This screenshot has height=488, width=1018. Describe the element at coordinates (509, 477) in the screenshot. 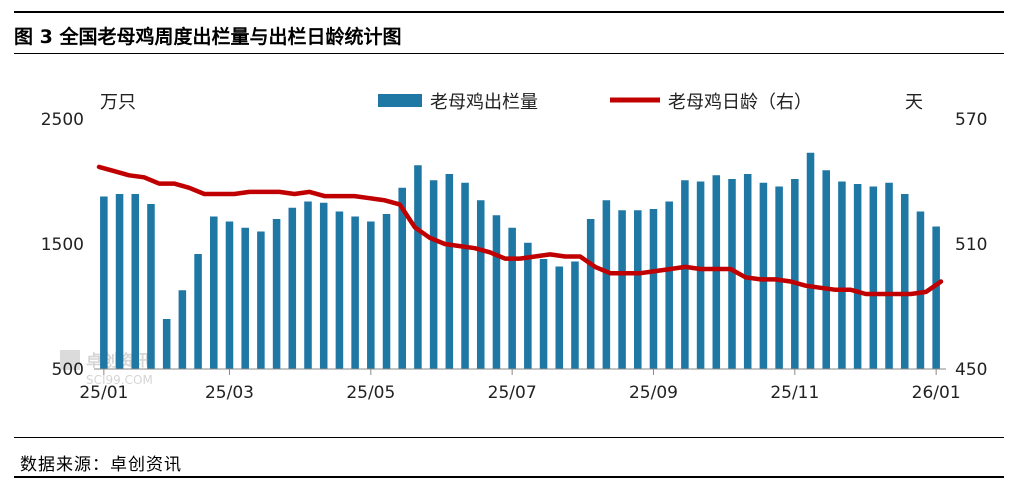

I see `bottom-rule` at that location.